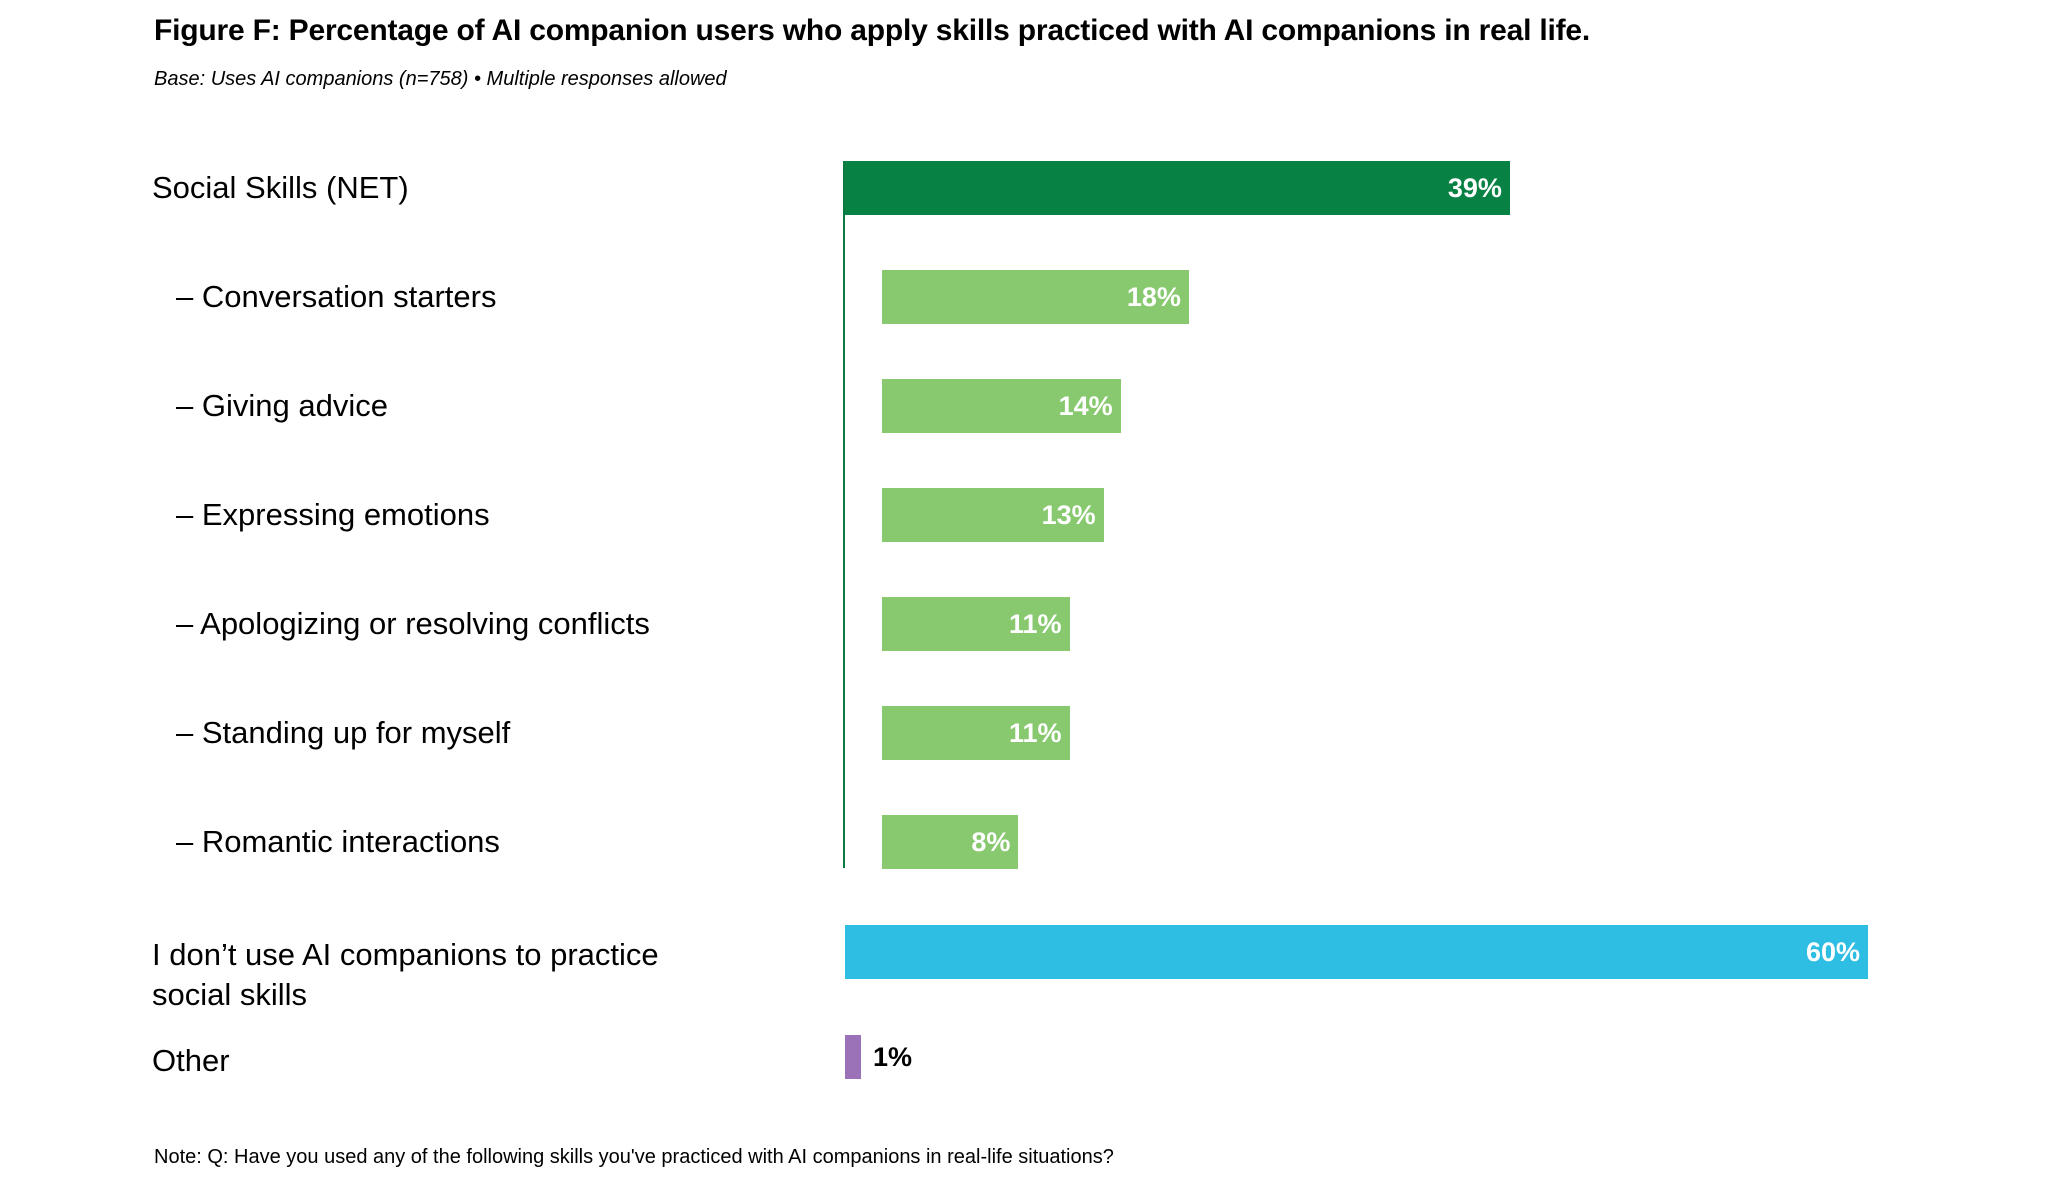 This screenshot has width=2072, height=1178. What do you see at coordinates (338, 841) in the screenshot?
I see `category-label: – Romantic interactions` at bounding box center [338, 841].